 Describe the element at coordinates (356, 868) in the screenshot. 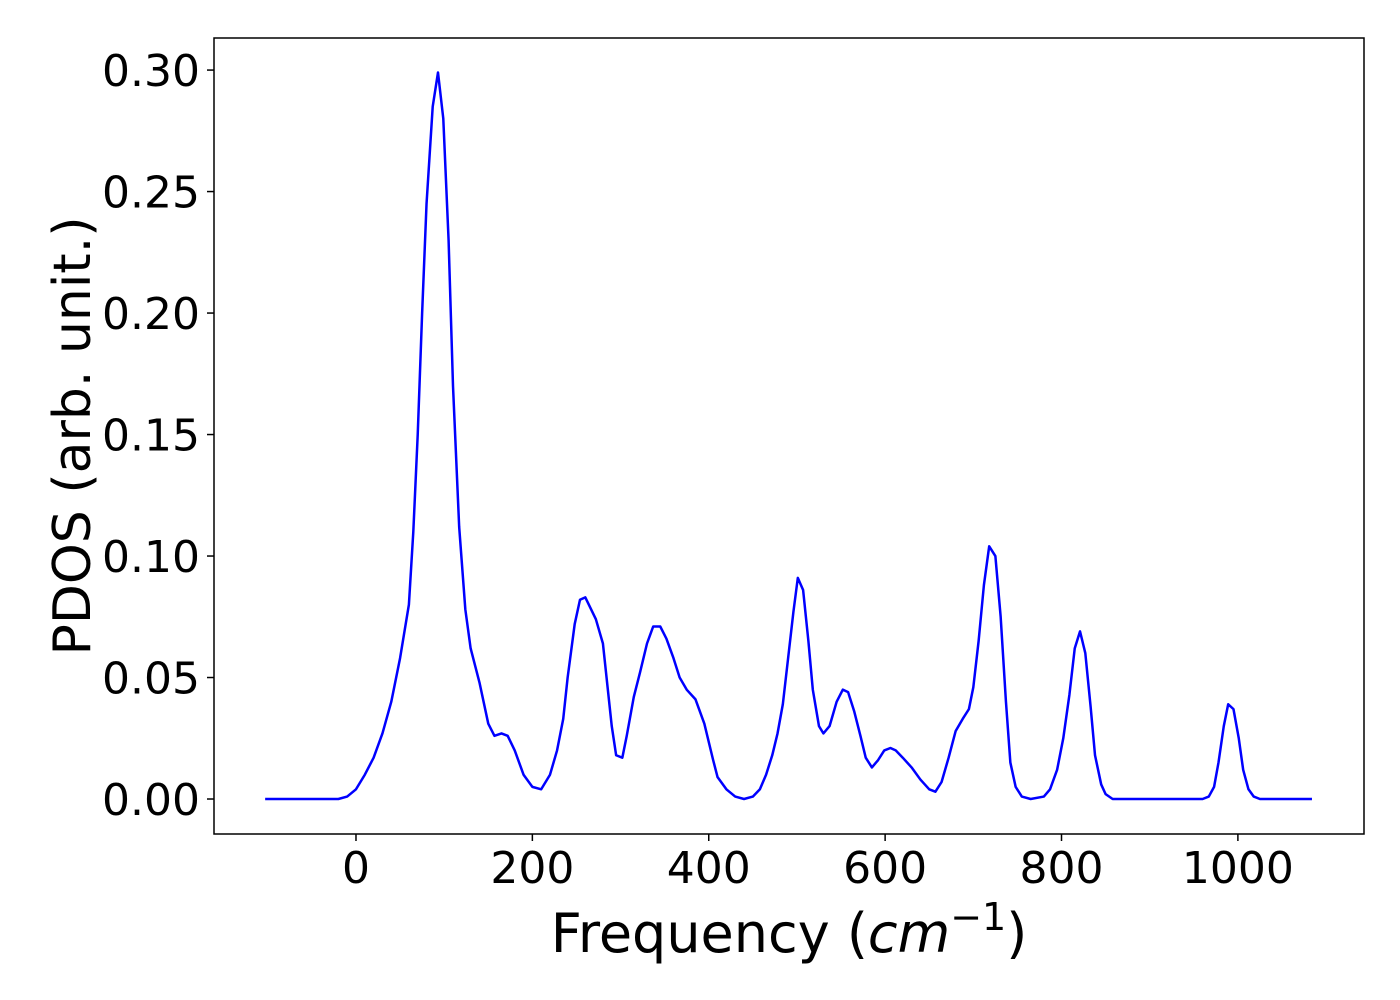

I see `x-tick-label: 0` at that location.